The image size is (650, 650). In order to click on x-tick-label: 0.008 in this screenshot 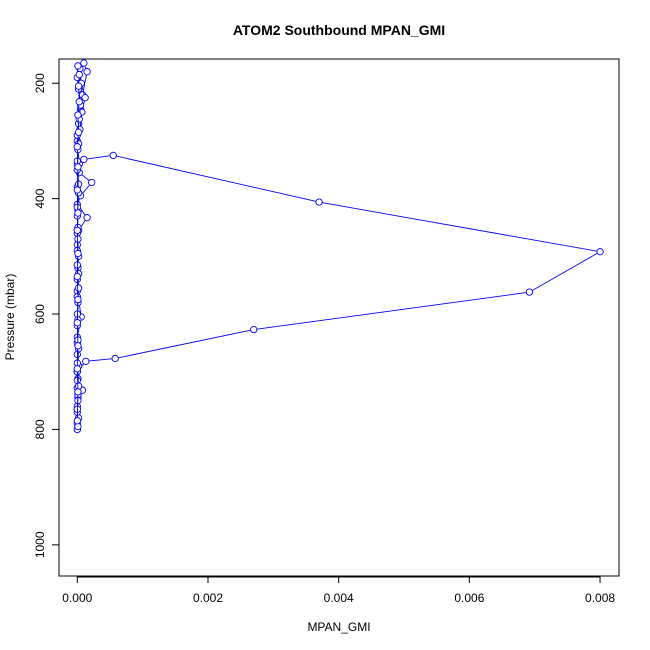, I will do `click(600, 598)`.